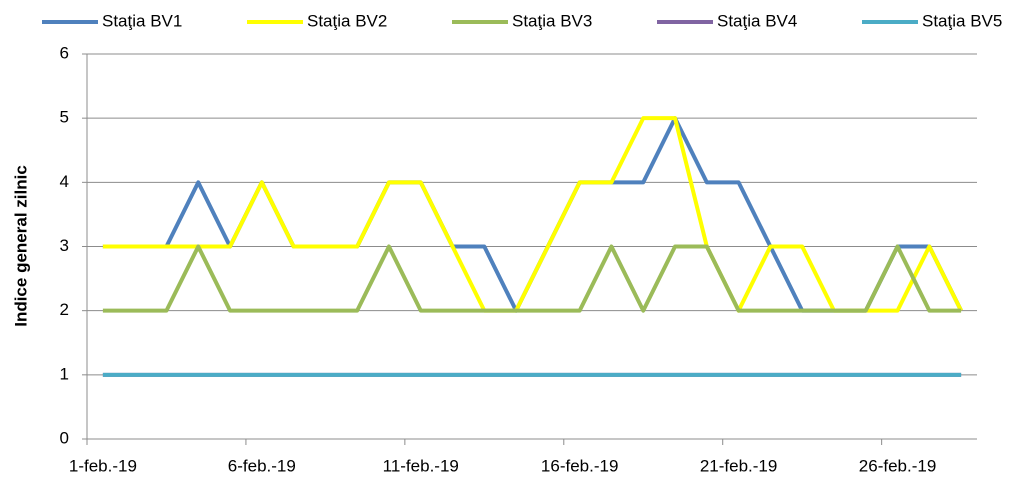 The width and height of the screenshot is (1031, 481). I want to click on y-tick-label: 5, so click(64, 117).